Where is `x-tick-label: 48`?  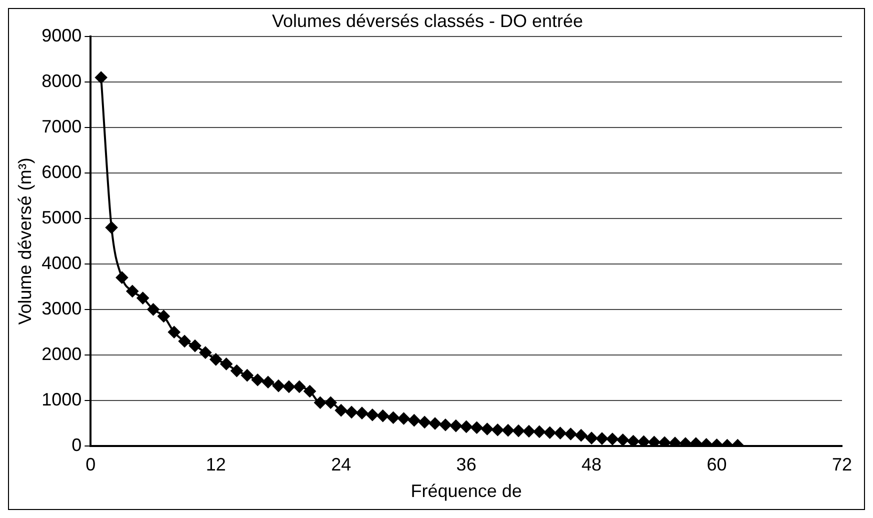
x-tick-label: 48 is located at coordinates (592, 464).